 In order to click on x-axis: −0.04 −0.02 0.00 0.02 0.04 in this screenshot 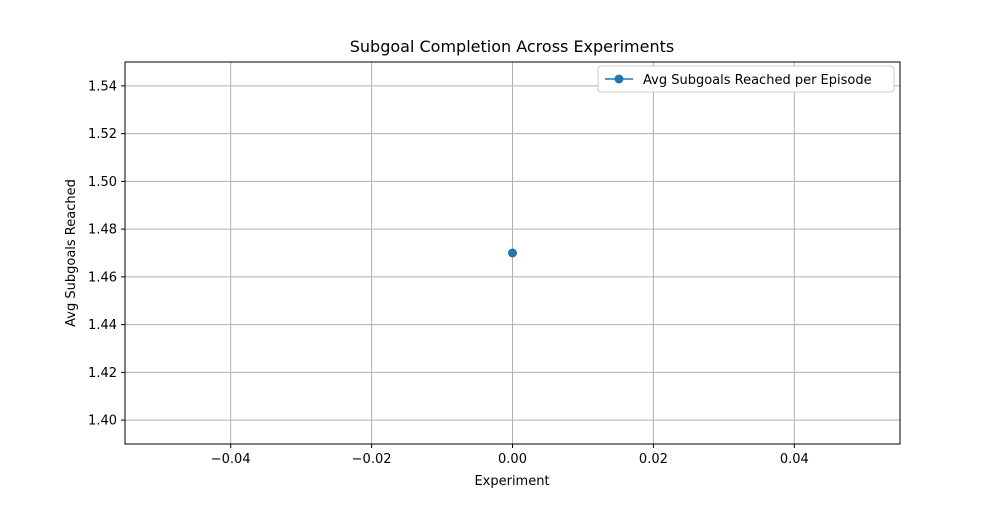, I will do `click(510, 455)`.